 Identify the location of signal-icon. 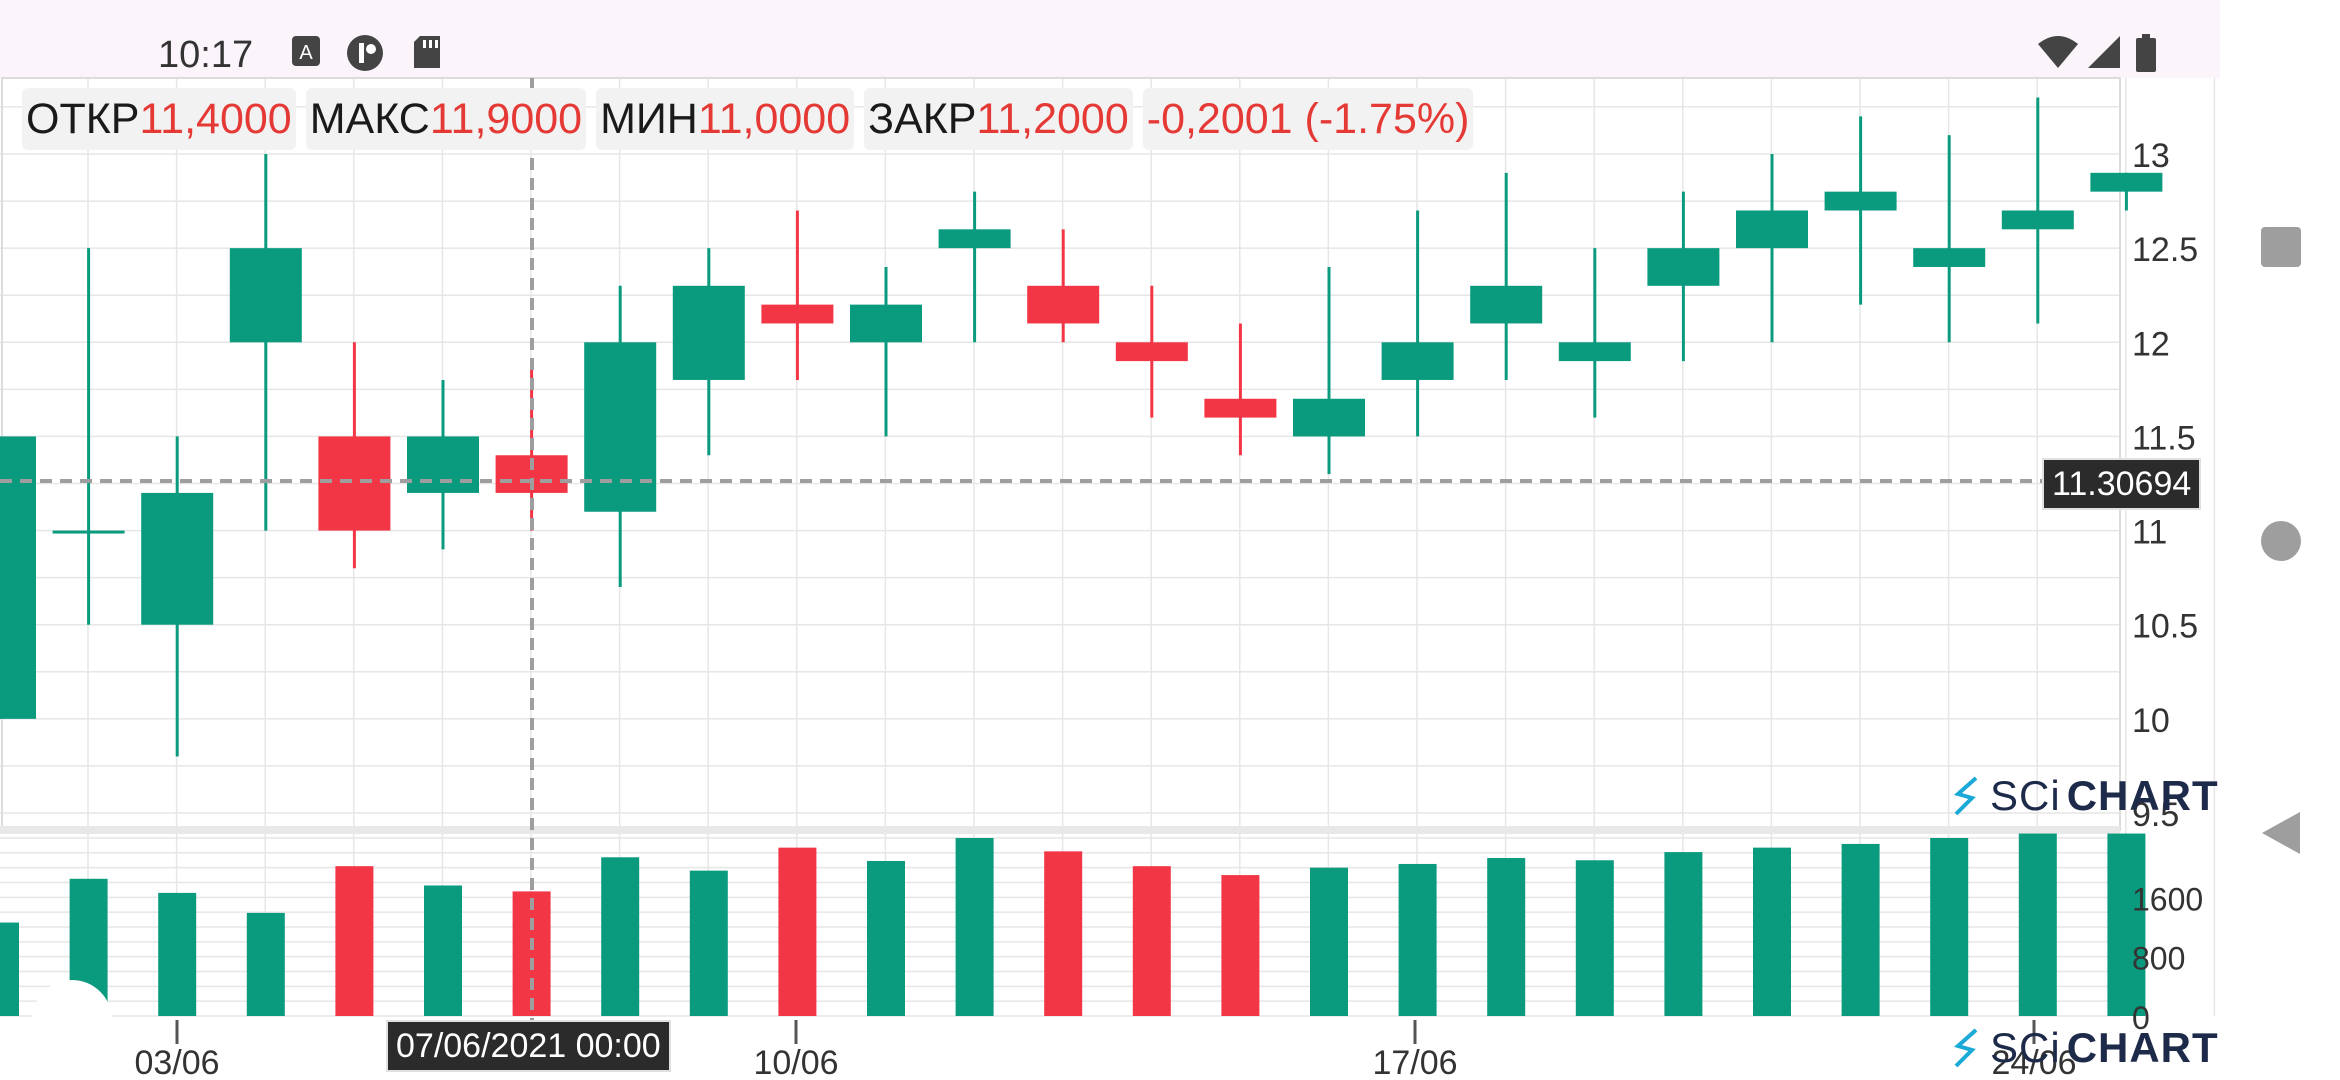
(2104, 54).